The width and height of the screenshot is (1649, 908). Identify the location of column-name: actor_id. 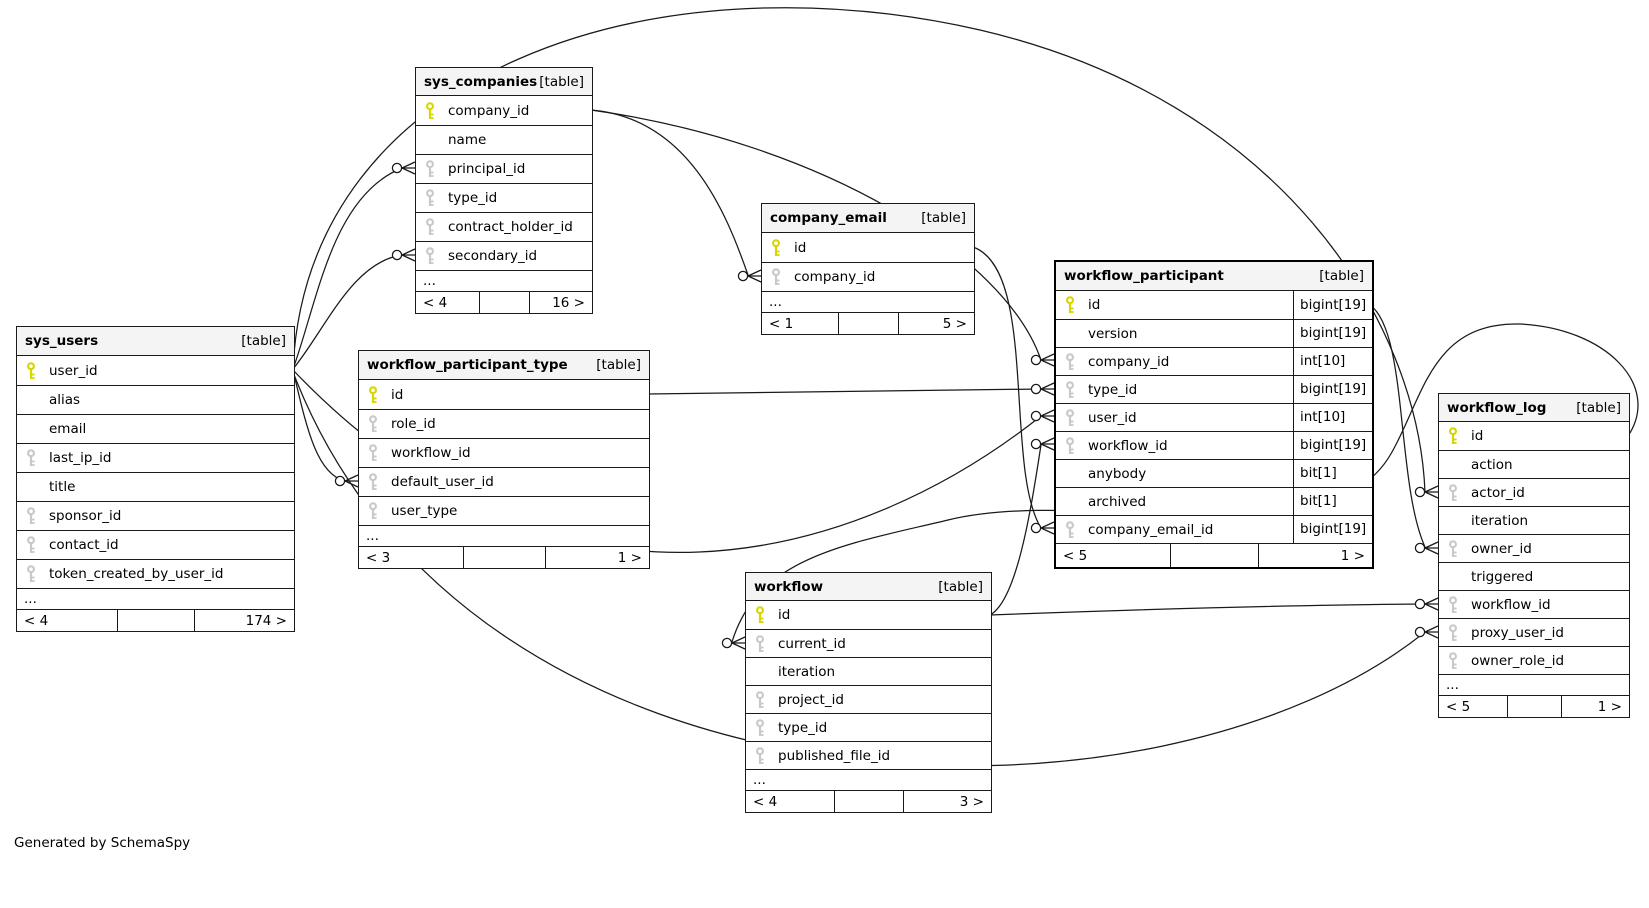
(1498, 492).